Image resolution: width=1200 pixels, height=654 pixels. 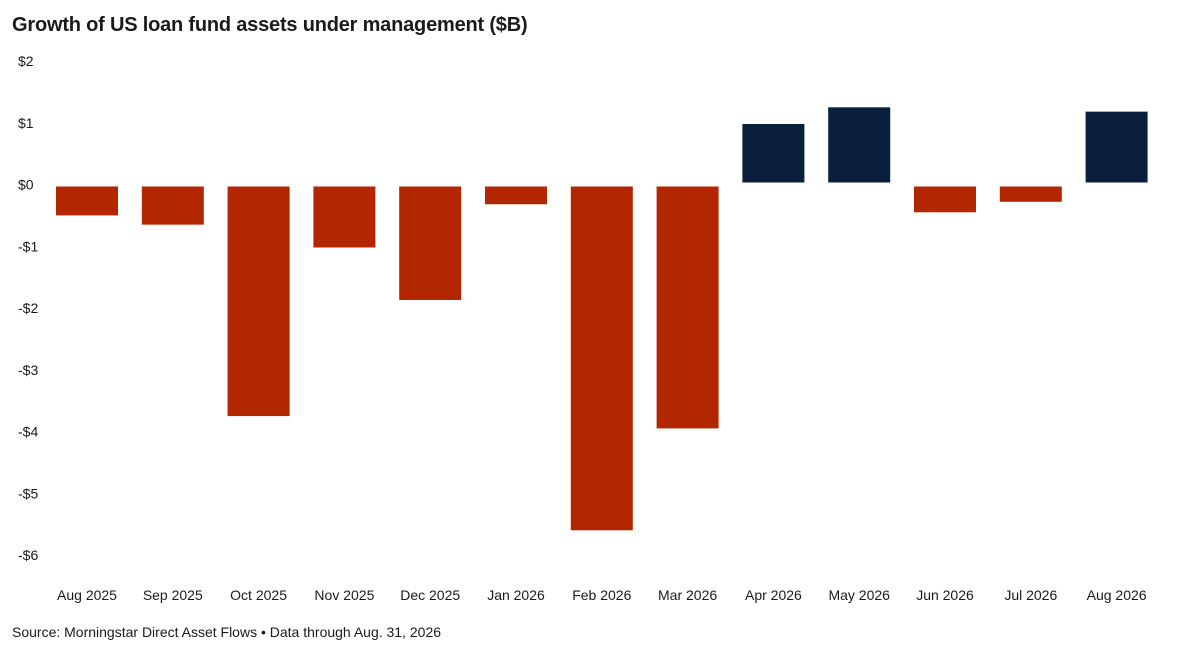 What do you see at coordinates (344, 595) in the screenshot?
I see `x-tick-label: Nov 2025` at bounding box center [344, 595].